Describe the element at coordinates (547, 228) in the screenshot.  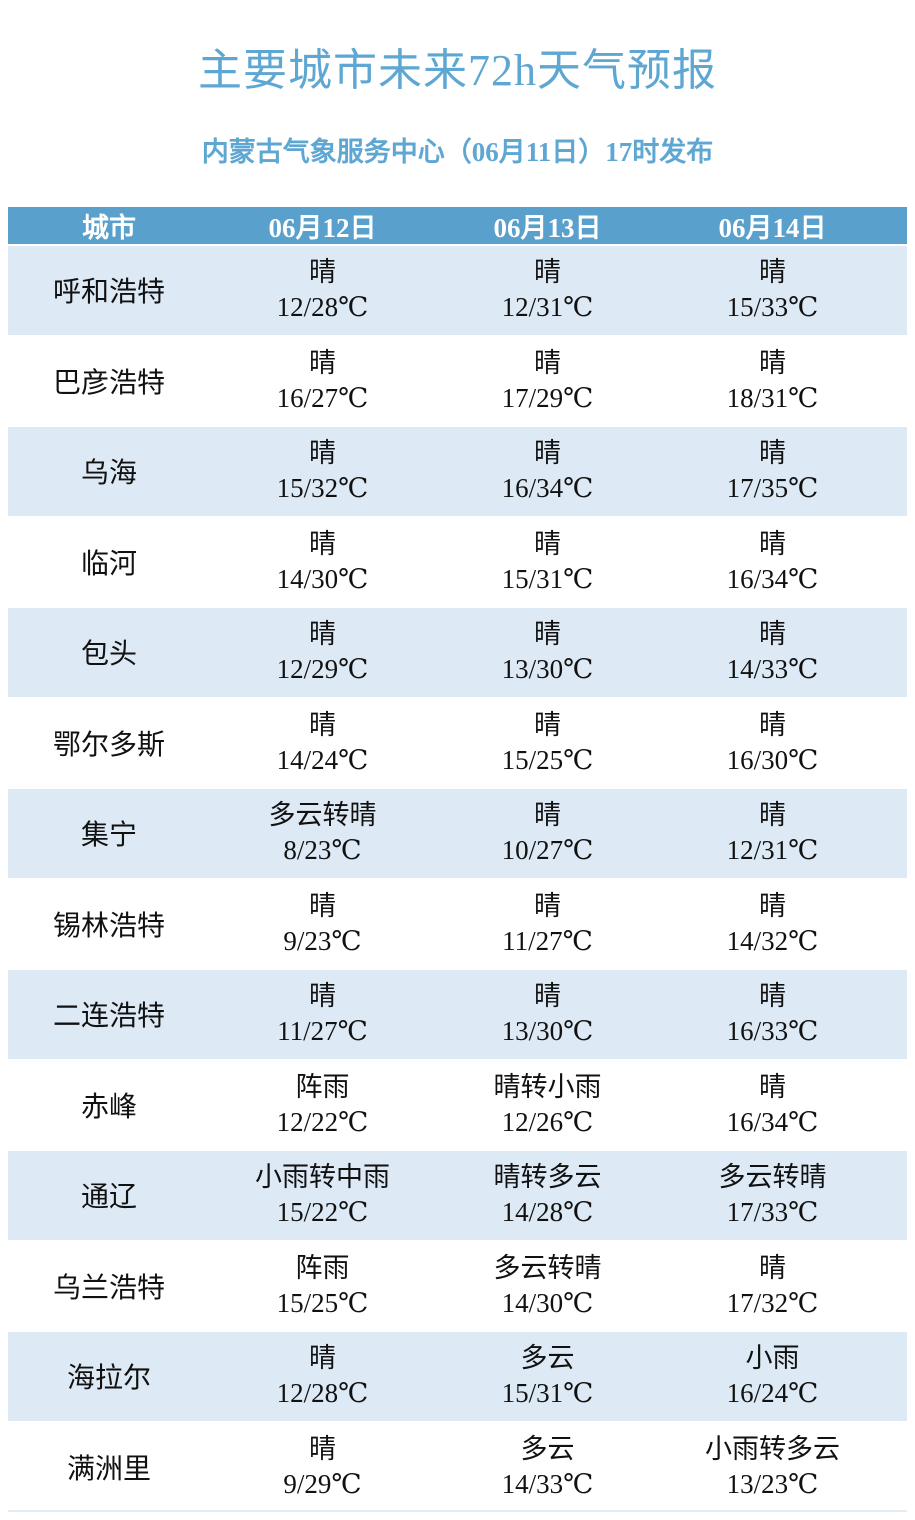
I see `header-day-2: 06月13日` at that location.